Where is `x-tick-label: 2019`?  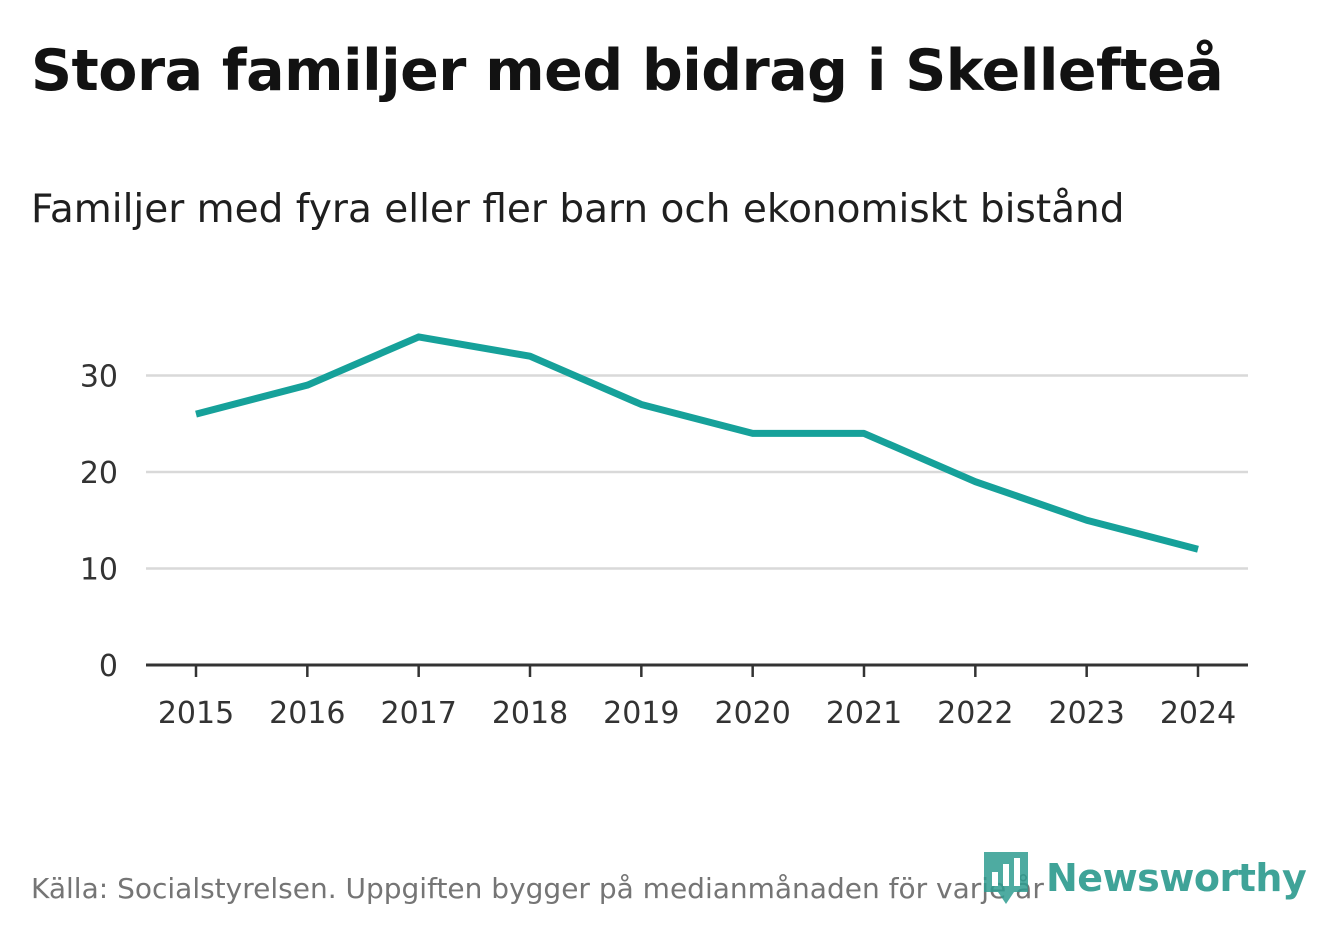 x-tick-label: 2019 is located at coordinates (641, 713).